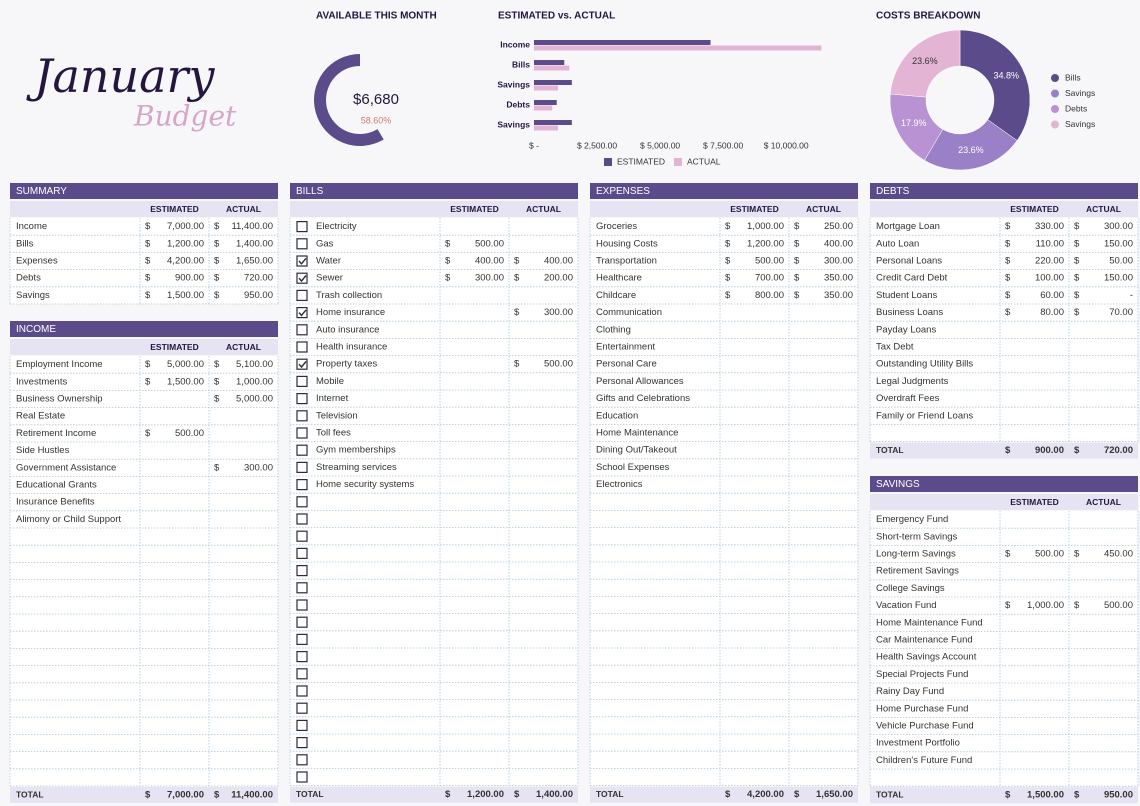 The height and width of the screenshot is (806, 1140). What do you see at coordinates (918, 743) in the screenshot?
I see `row-label: Investment Portfolio` at bounding box center [918, 743].